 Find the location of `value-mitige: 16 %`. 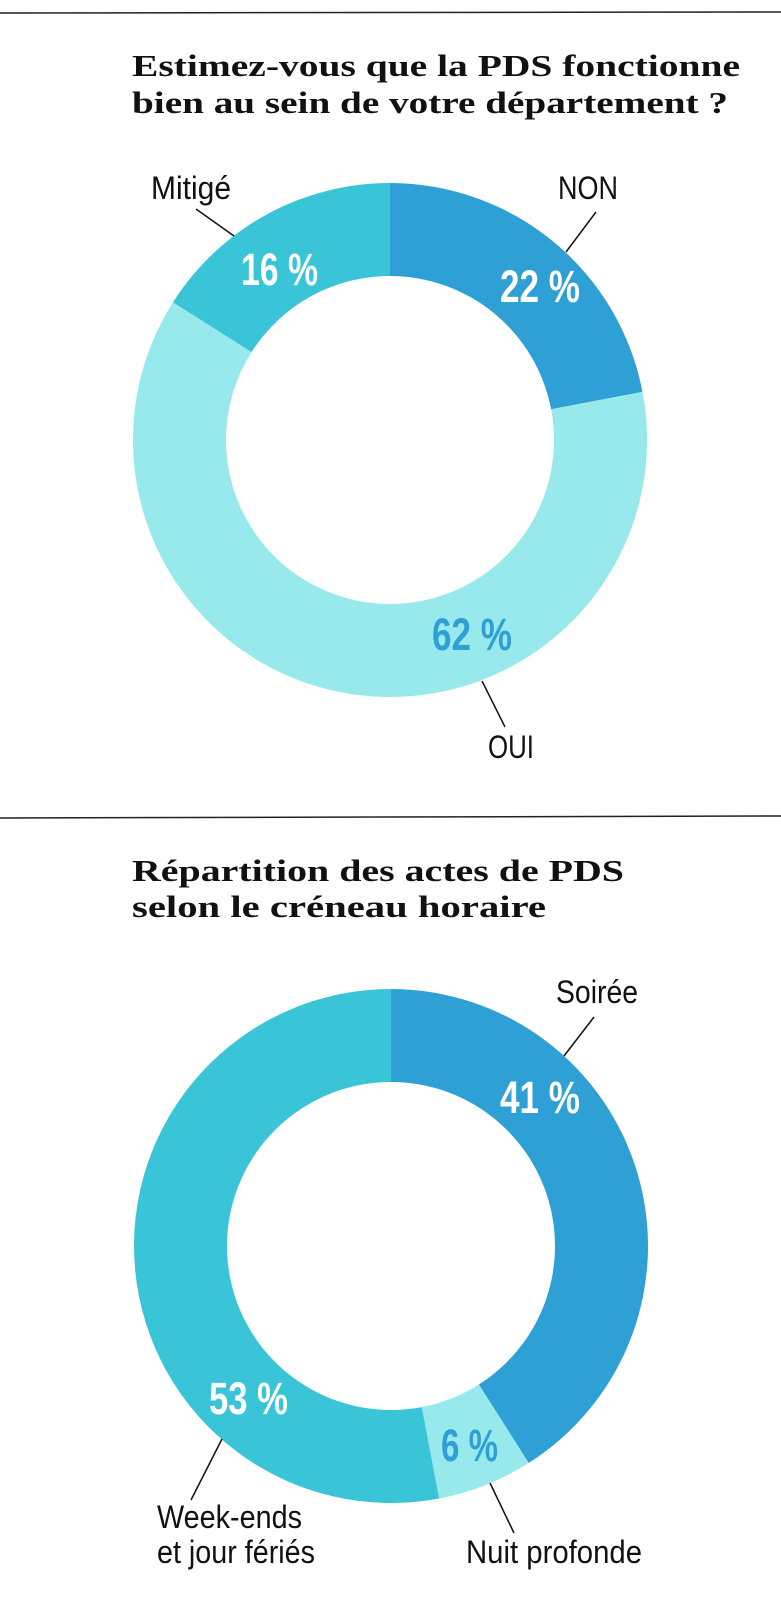

value-mitige: 16 % is located at coordinates (279, 269).